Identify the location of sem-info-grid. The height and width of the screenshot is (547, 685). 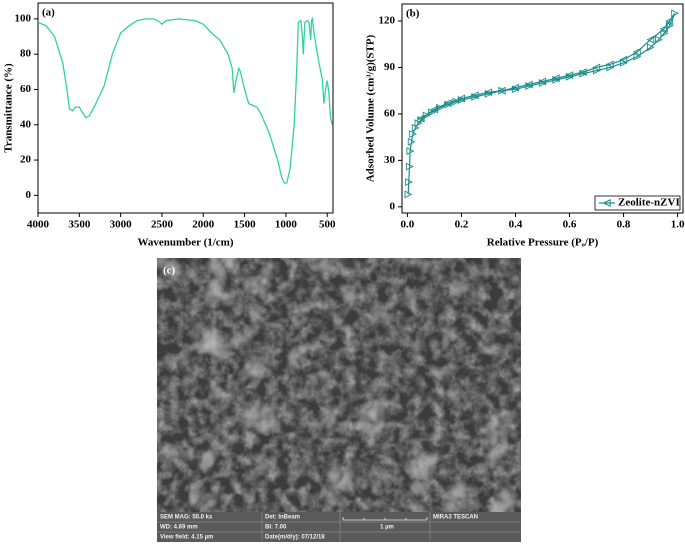
(339, 527).